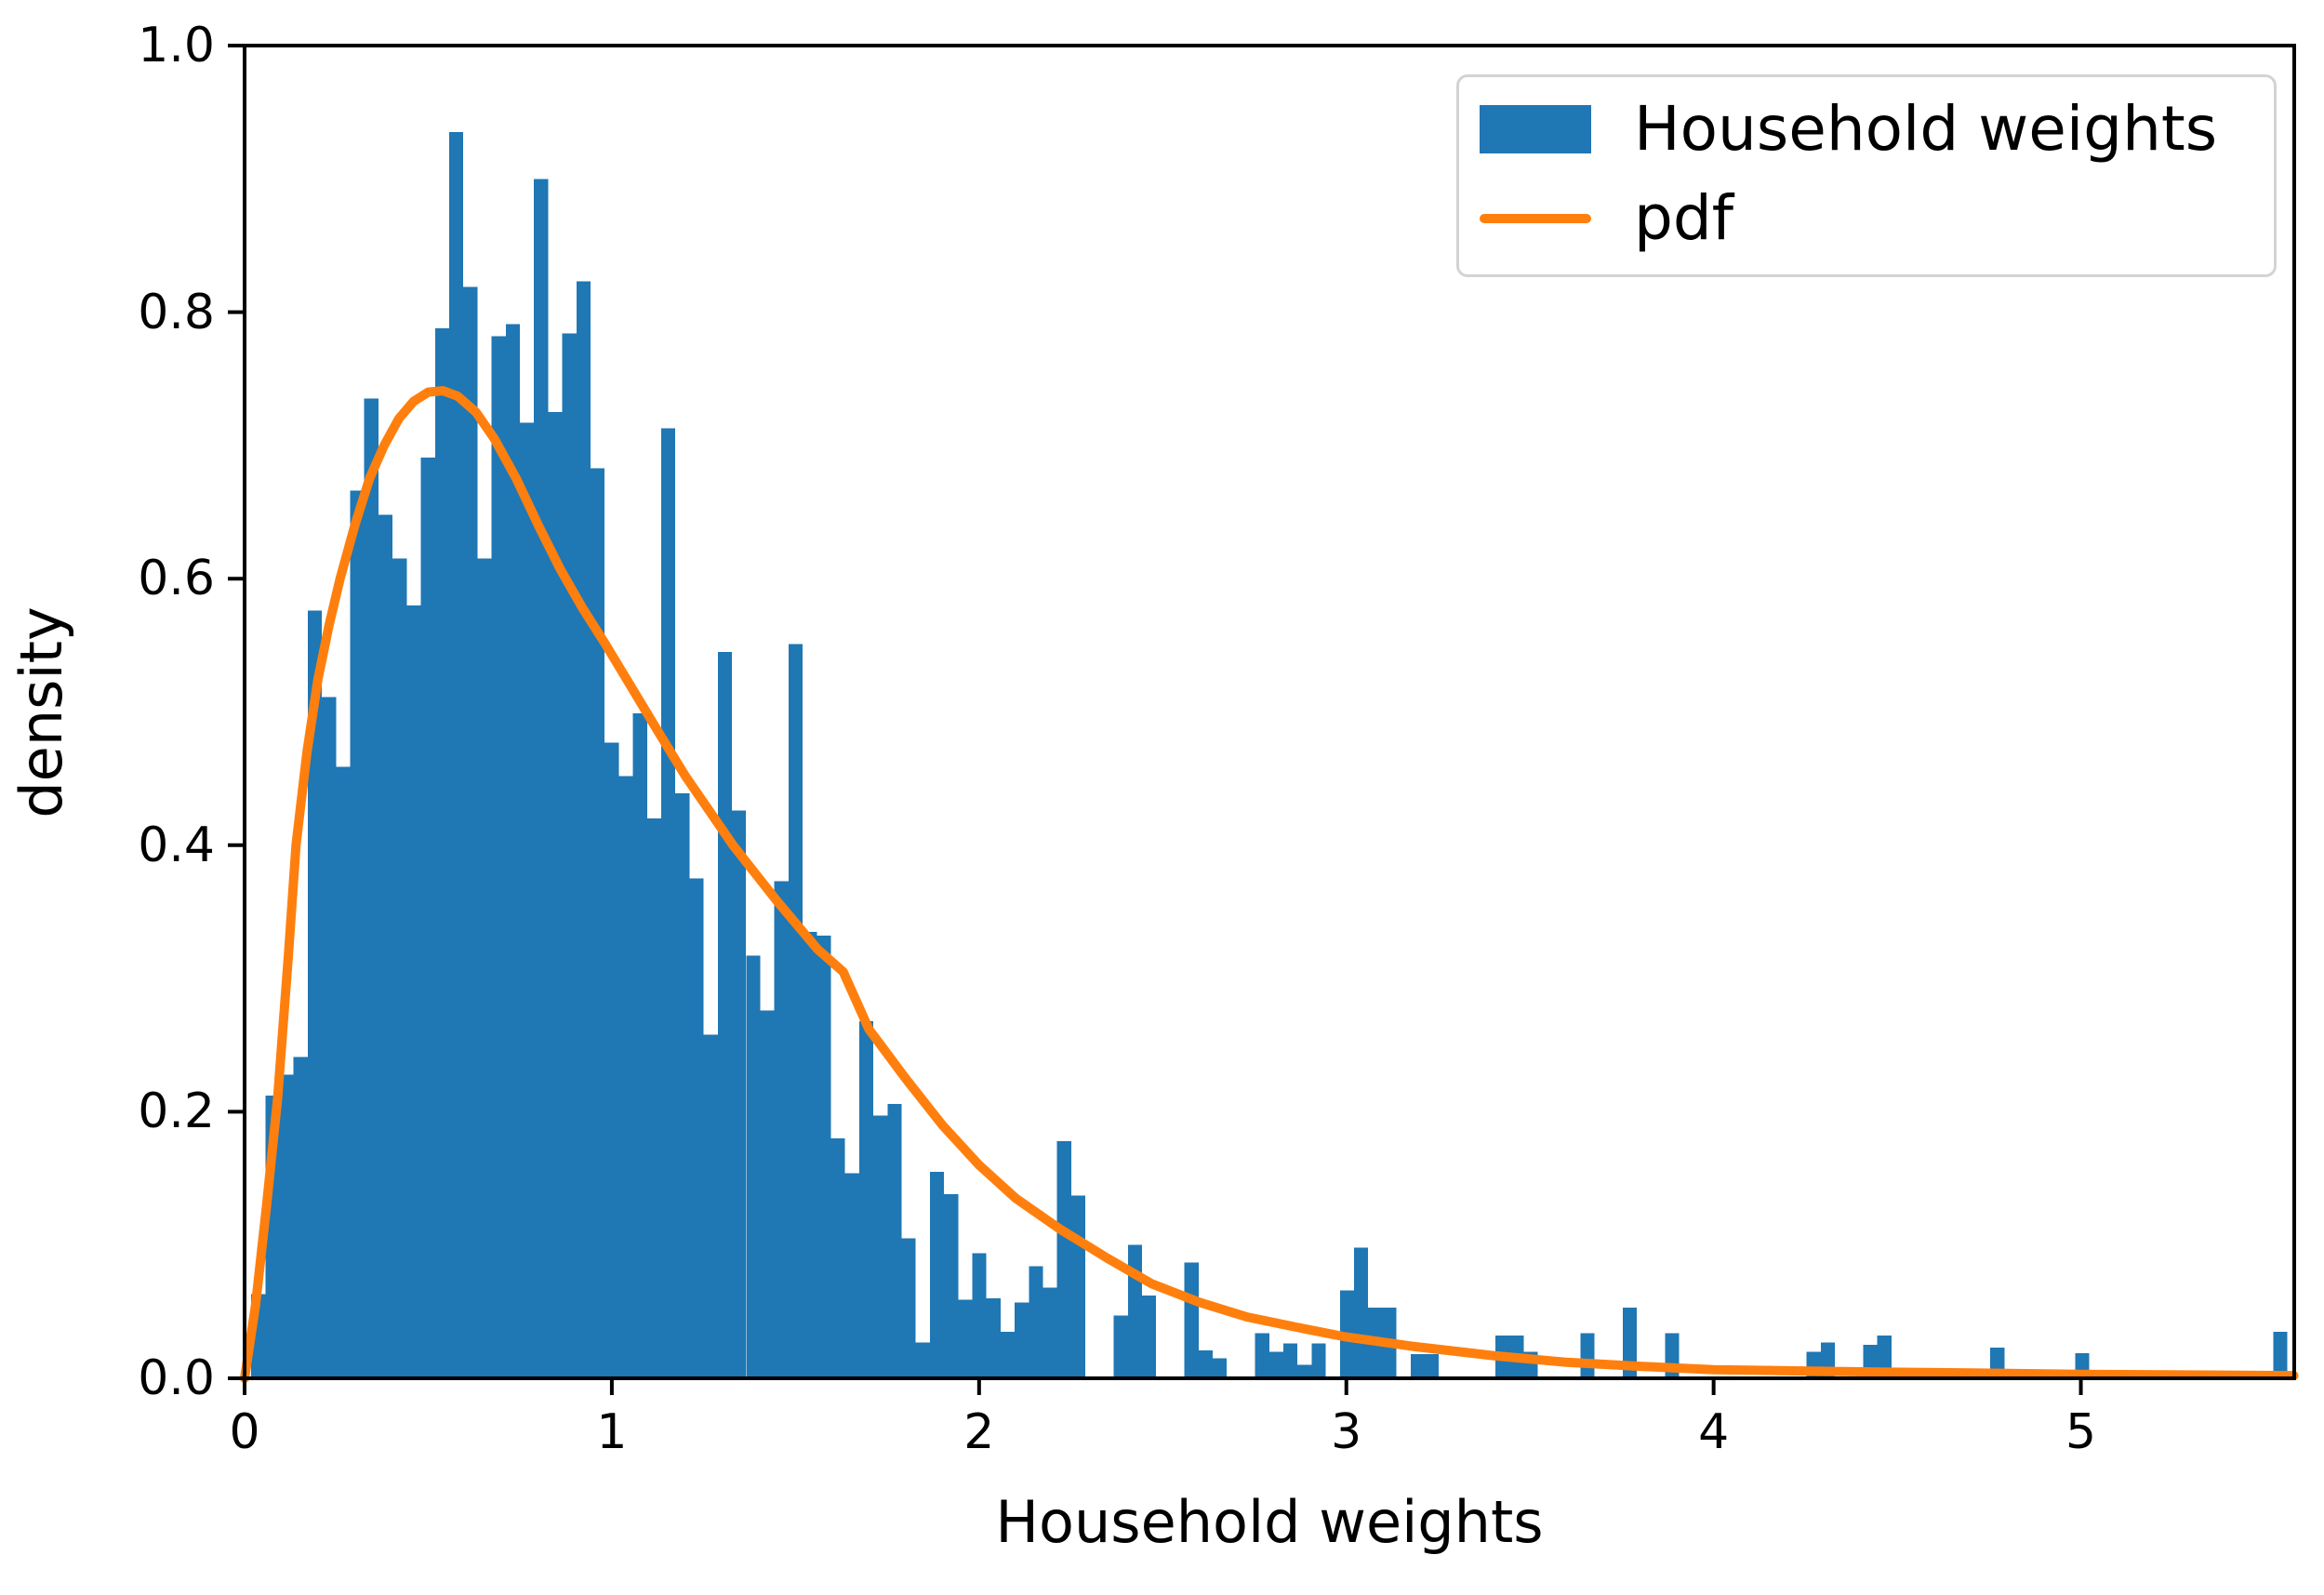  I want to click on legend-row-histogram: Household weights, so click(1849, 129).